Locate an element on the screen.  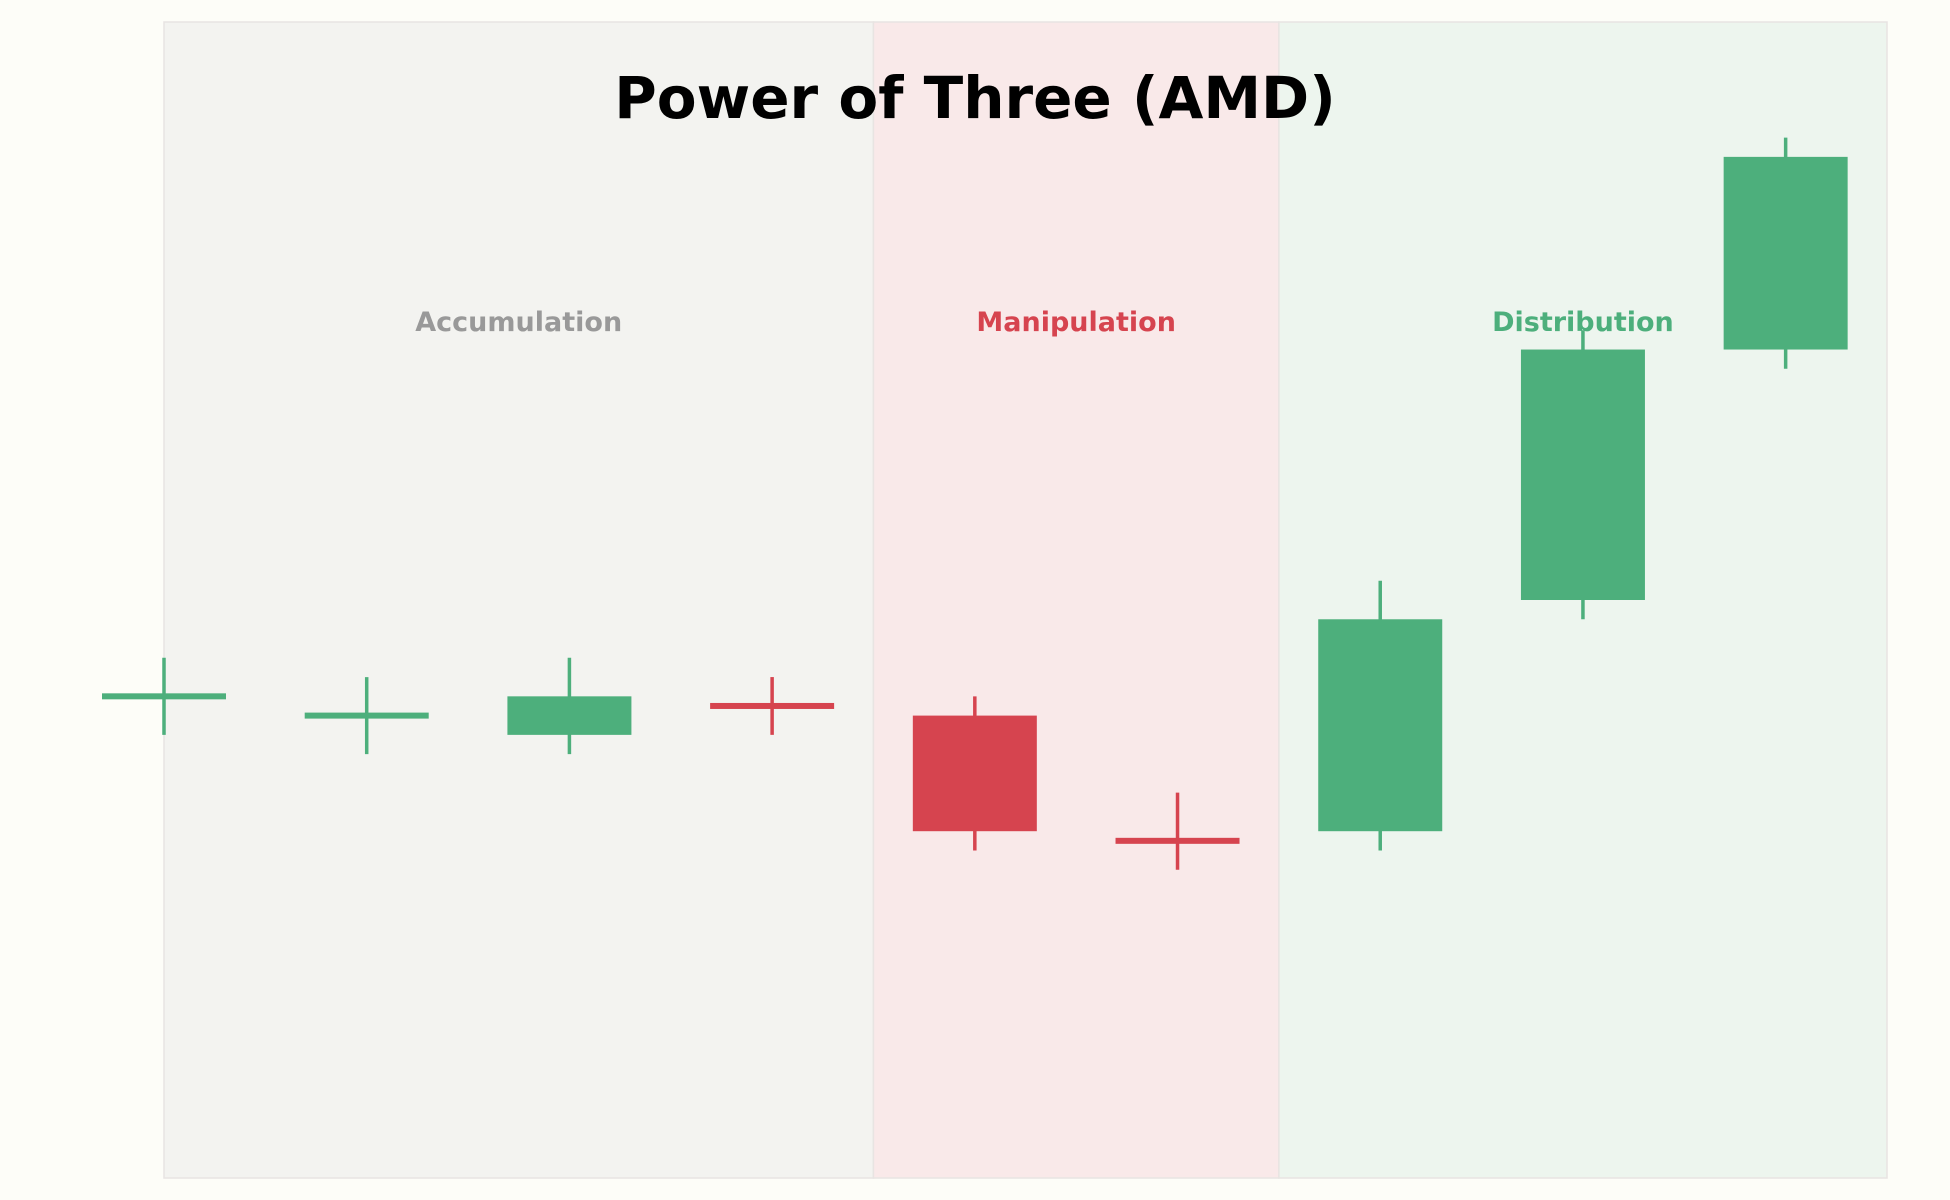
phase-label-accumulation: Accumulation is located at coordinates (518, 322).